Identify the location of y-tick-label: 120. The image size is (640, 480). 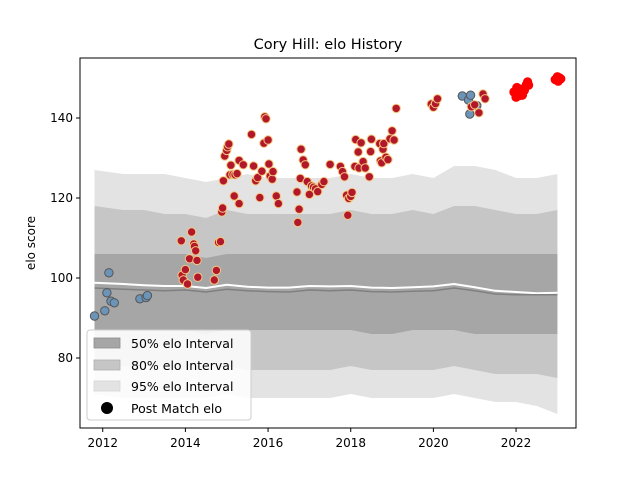
(61, 198).